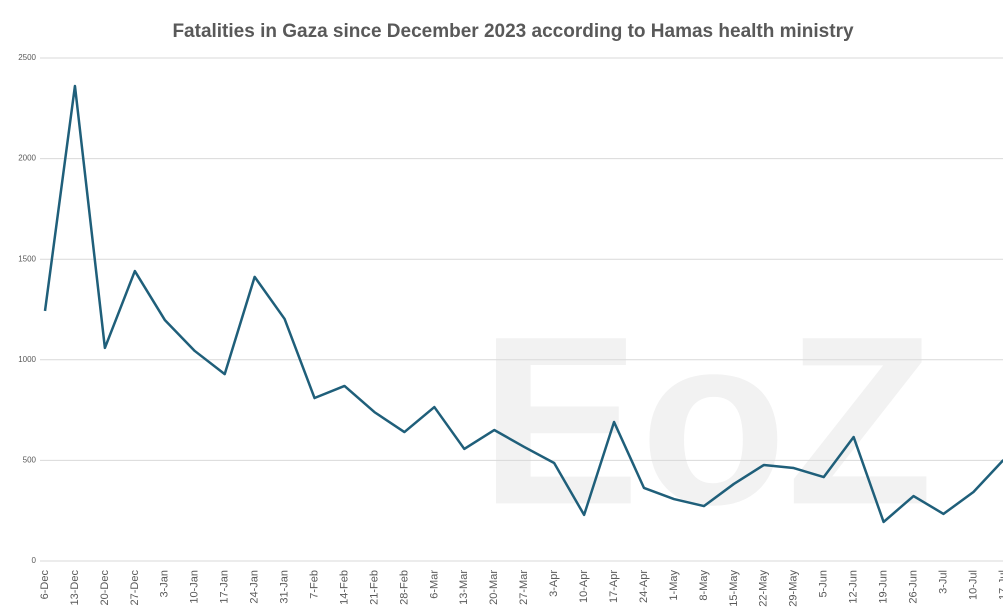 This screenshot has width=1003, height=613. Describe the element at coordinates (45, 585) in the screenshot. I see `x-tick-label: 6-Dec` at that location.